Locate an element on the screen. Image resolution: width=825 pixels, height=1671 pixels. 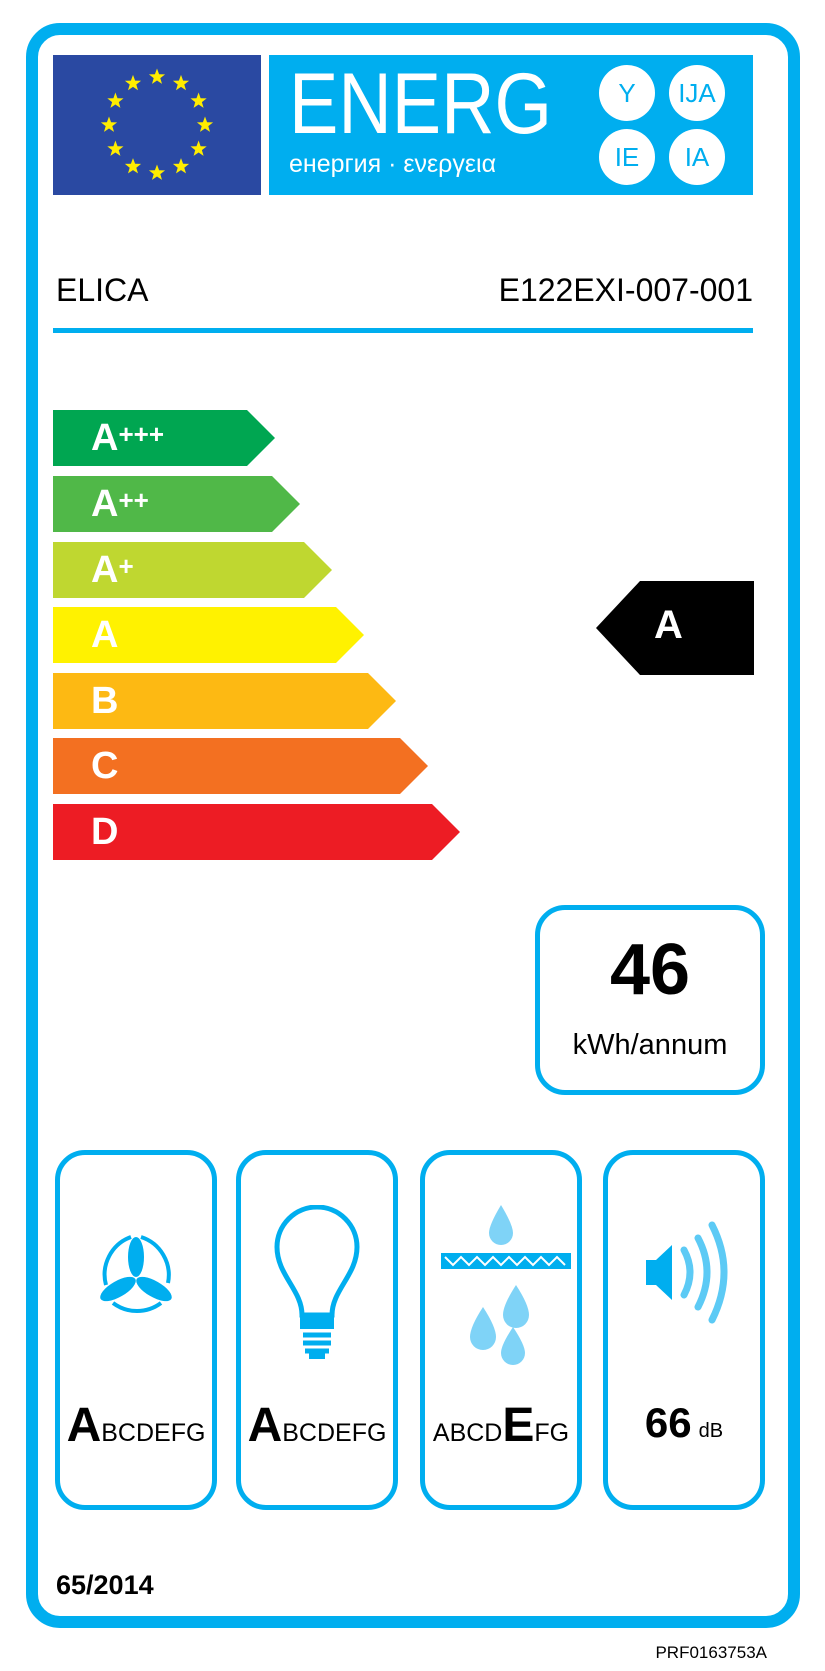
energy-class-label: A+ is located at coordinates (112, 570).